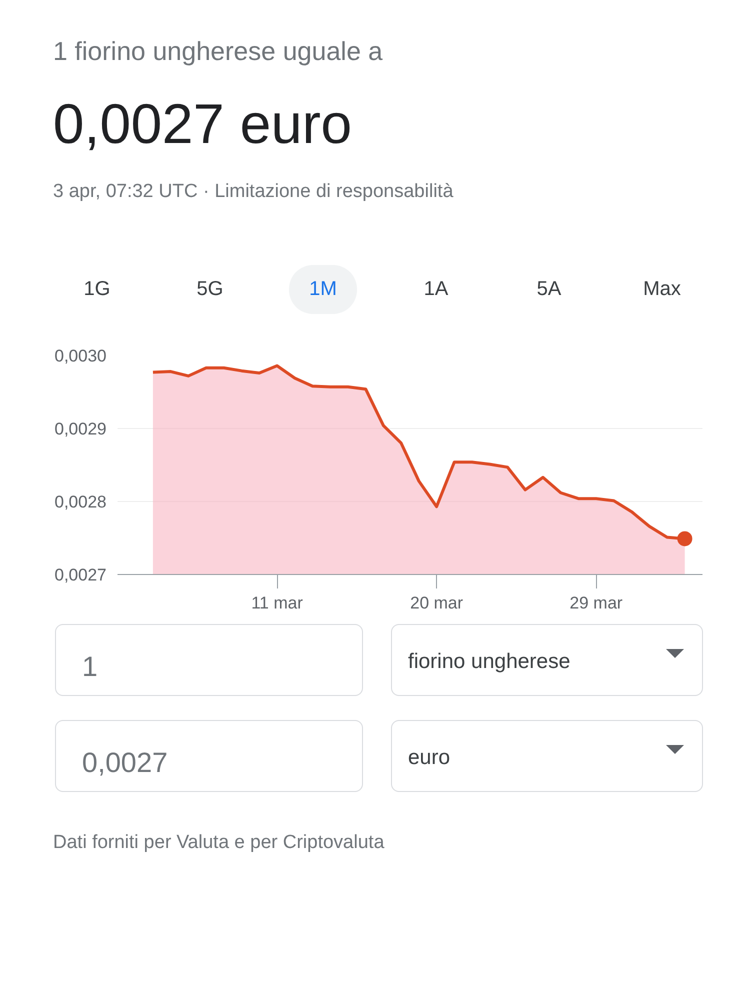 The width and height of the screenshot is (749, 988). I want to click on y-tick-label: 0,0029, so click(80, 429).